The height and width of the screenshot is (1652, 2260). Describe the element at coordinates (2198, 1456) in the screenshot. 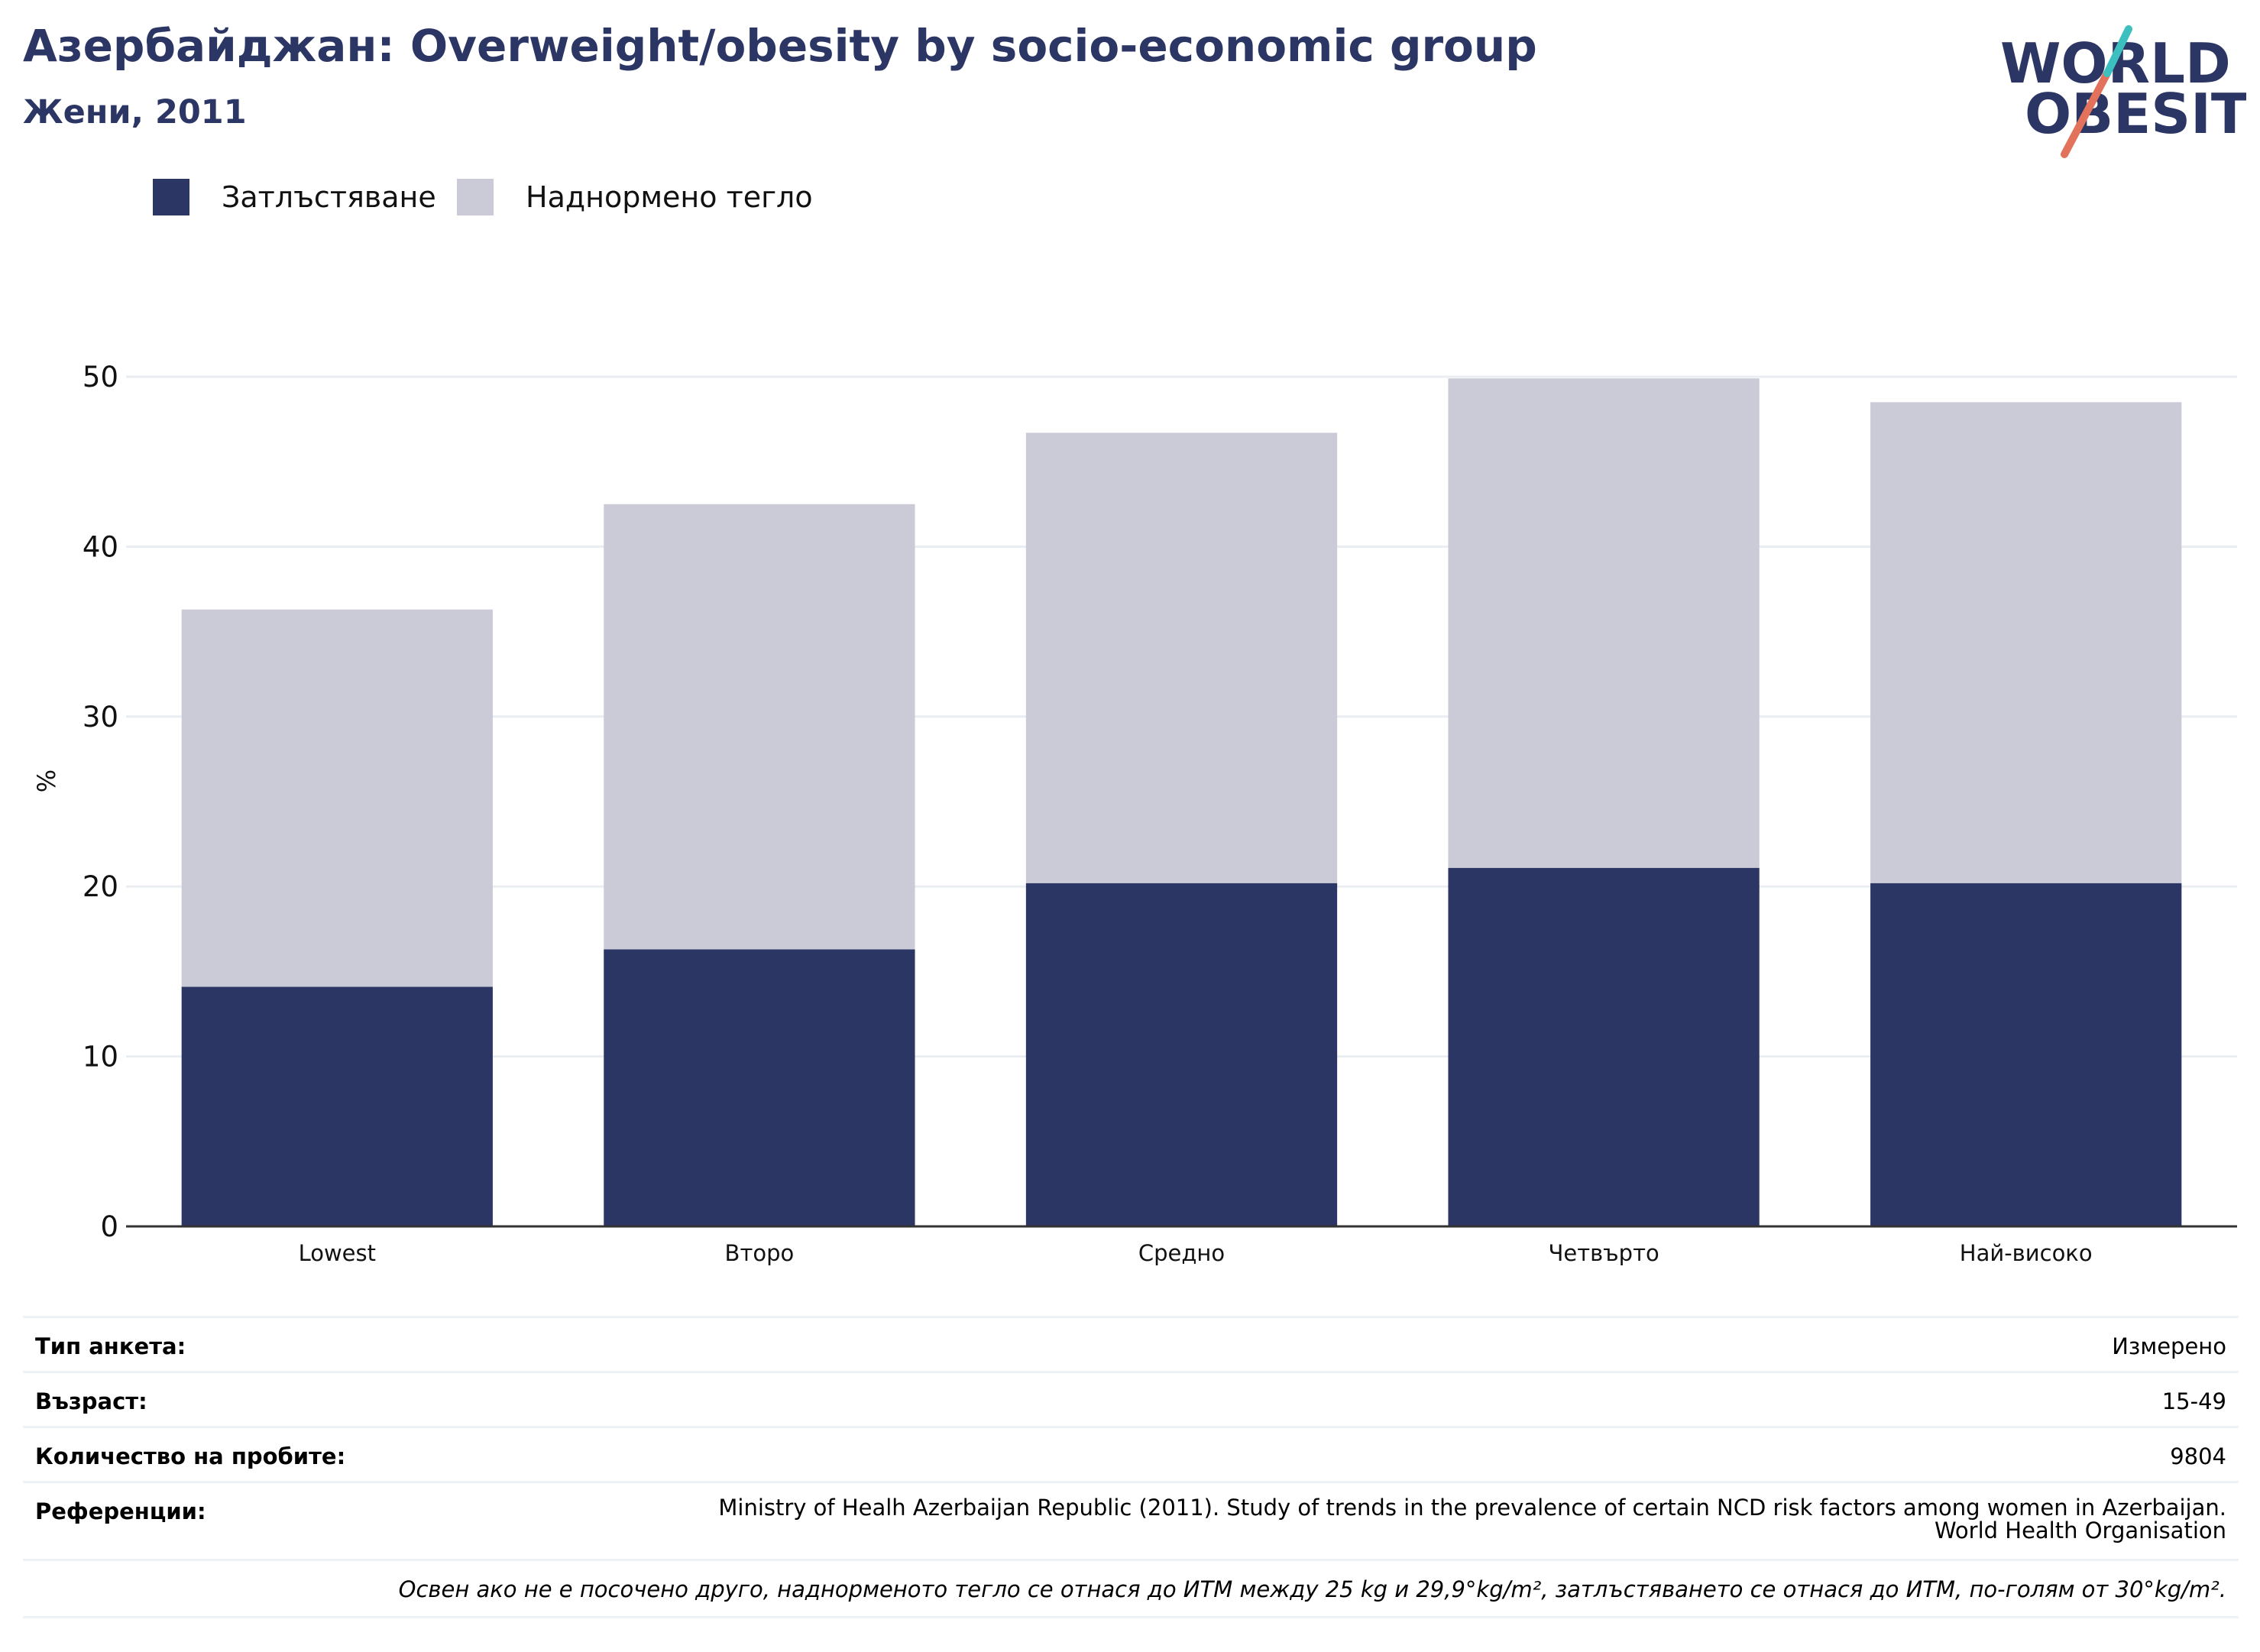

I see `info-value-sample-size: 9804` at that location.